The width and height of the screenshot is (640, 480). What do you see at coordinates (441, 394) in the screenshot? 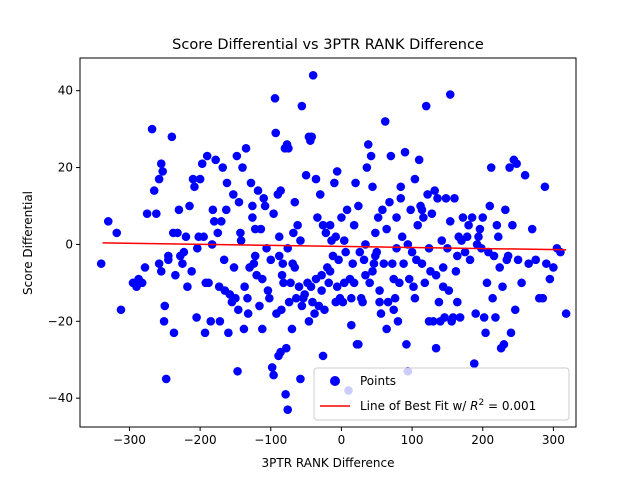
I see `legend: Points Line of Best Fit w/ R2 = 0.001` at bounding box center [441, 394].